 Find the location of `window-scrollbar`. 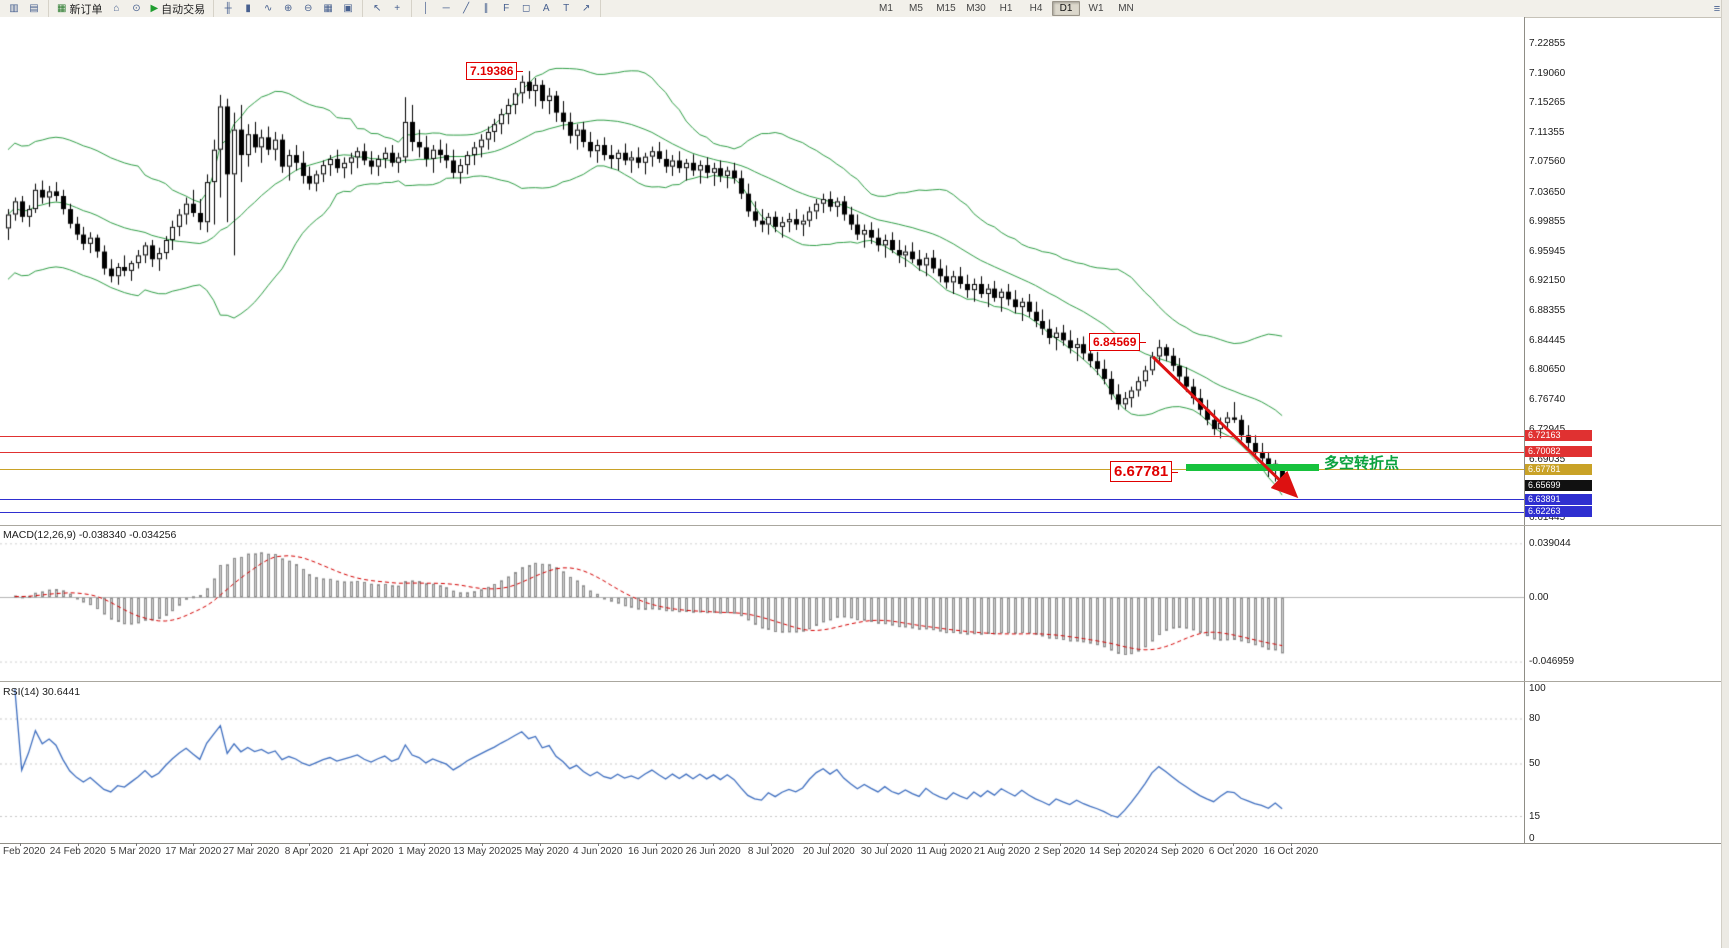

window-scrollbar is located at coordinates (1725, 474).